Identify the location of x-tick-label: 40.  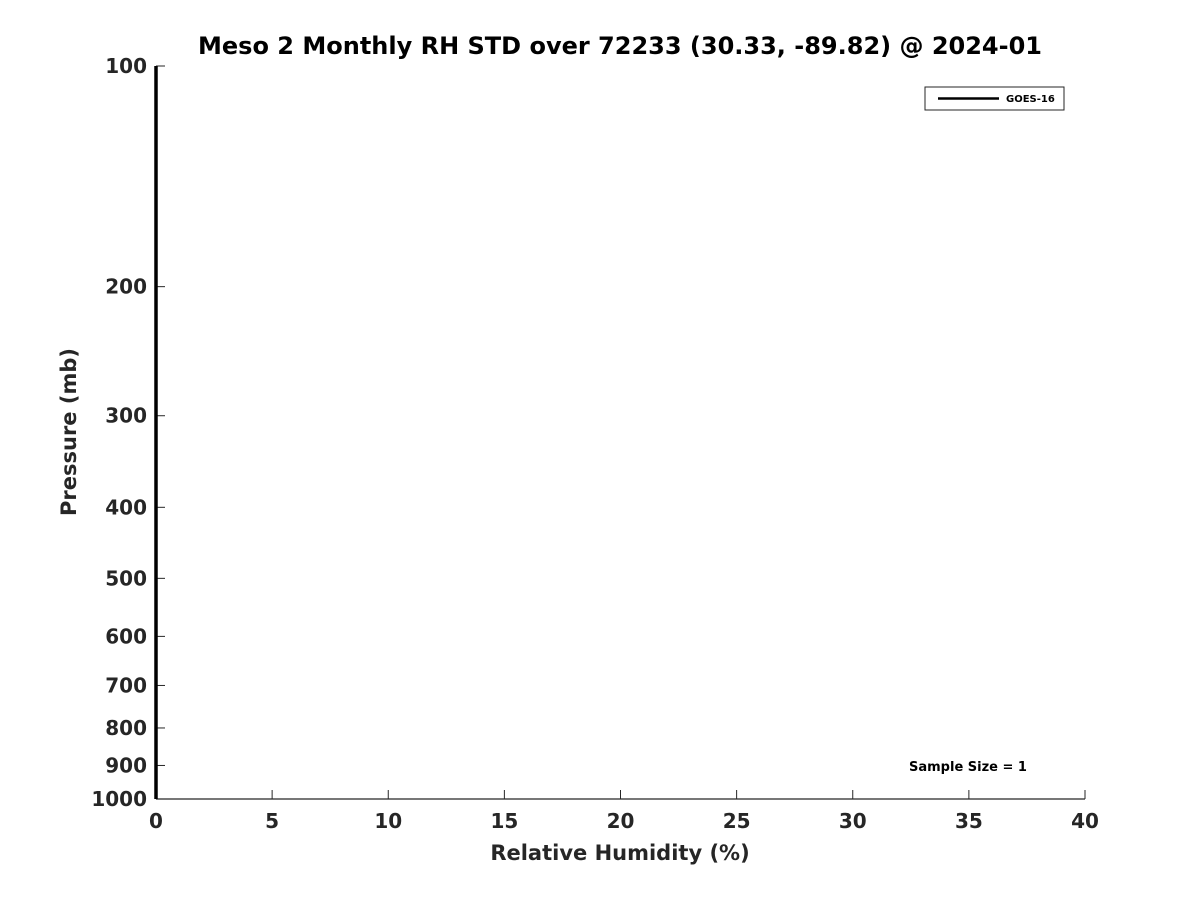
(1085, 821).